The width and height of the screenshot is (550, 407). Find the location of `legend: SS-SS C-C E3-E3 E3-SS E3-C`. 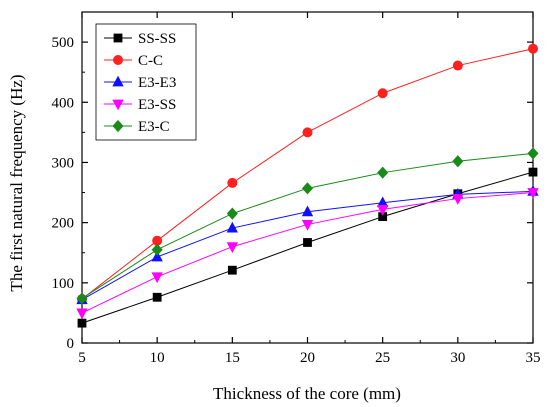

legend: SS-SS C-C E3-E3 E3-SS E3-C is located at coordinates (146, 82).